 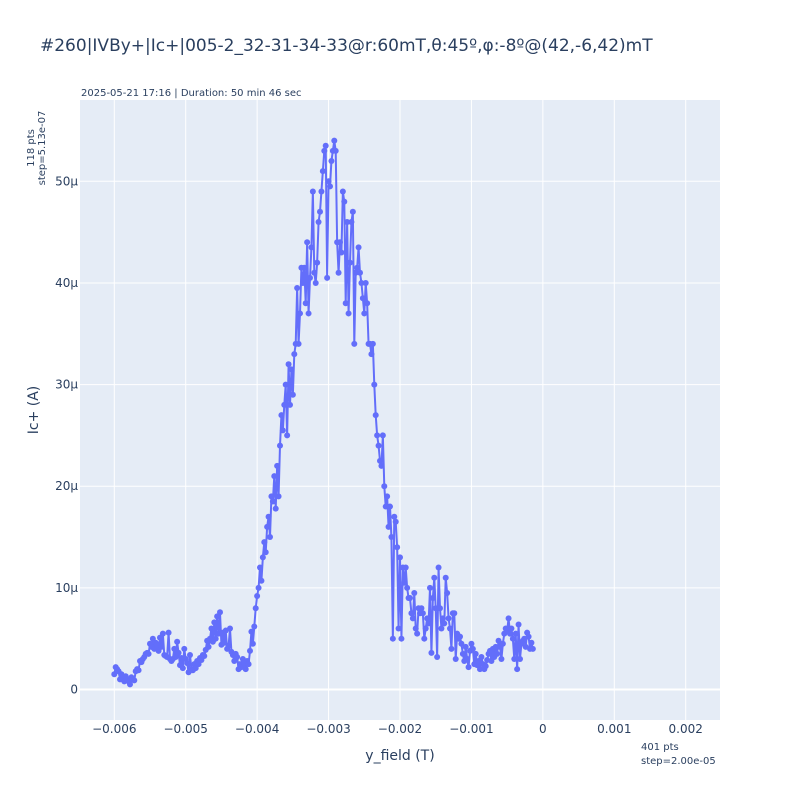 I want to click on left-note: 118 pts step=5.13e-07, so click(x=37, y=148).